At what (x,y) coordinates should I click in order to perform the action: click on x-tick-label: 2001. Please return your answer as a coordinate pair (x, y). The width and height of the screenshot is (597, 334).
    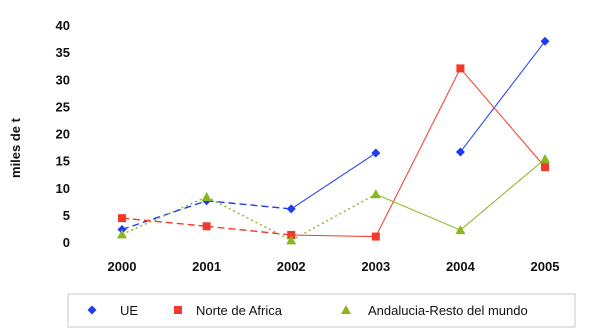
    Looking at the image, I should click on (206, 266).